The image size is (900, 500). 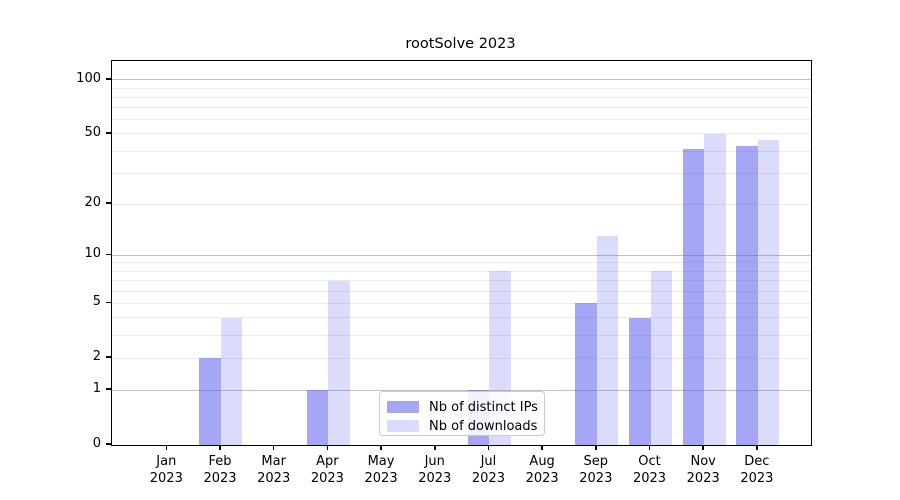 I want to click on legend-item: Nb of distinct IPs, so click(x=465, y=407).